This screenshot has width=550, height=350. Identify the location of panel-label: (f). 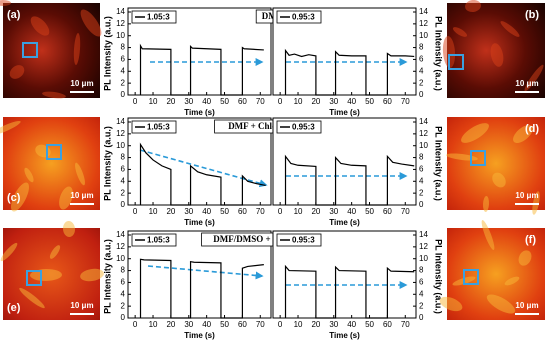
(530, 240).